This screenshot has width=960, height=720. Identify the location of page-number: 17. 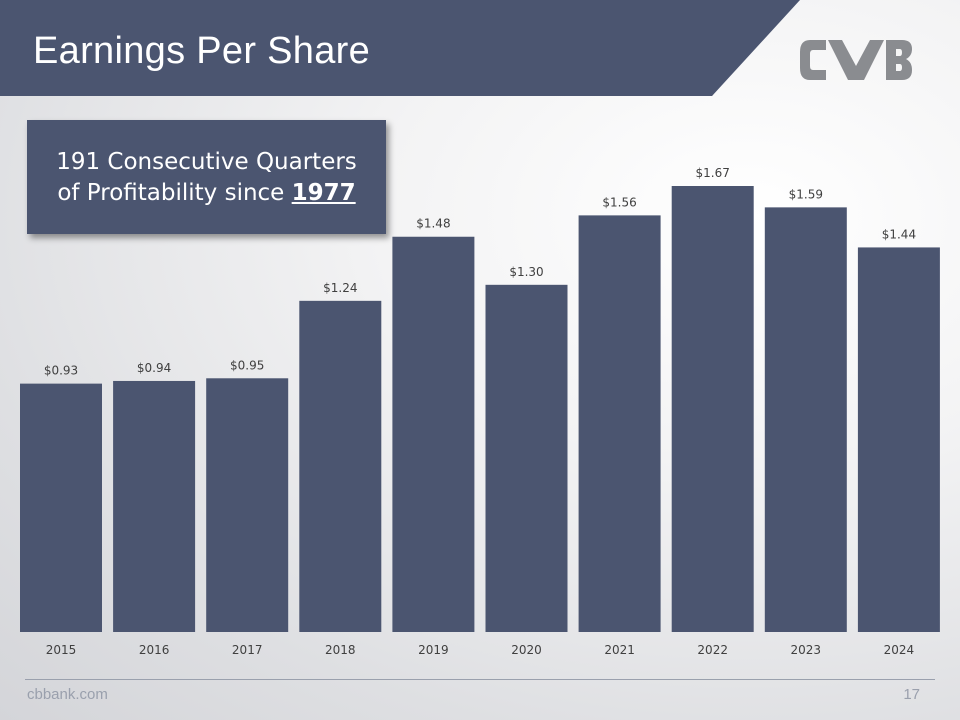
(911, 694).